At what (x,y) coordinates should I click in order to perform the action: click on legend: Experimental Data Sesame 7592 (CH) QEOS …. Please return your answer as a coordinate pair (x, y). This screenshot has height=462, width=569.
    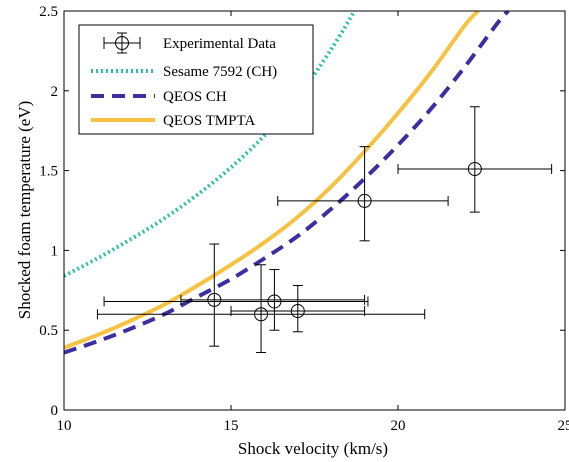
    Looking at the image, I should click on (196, 79).